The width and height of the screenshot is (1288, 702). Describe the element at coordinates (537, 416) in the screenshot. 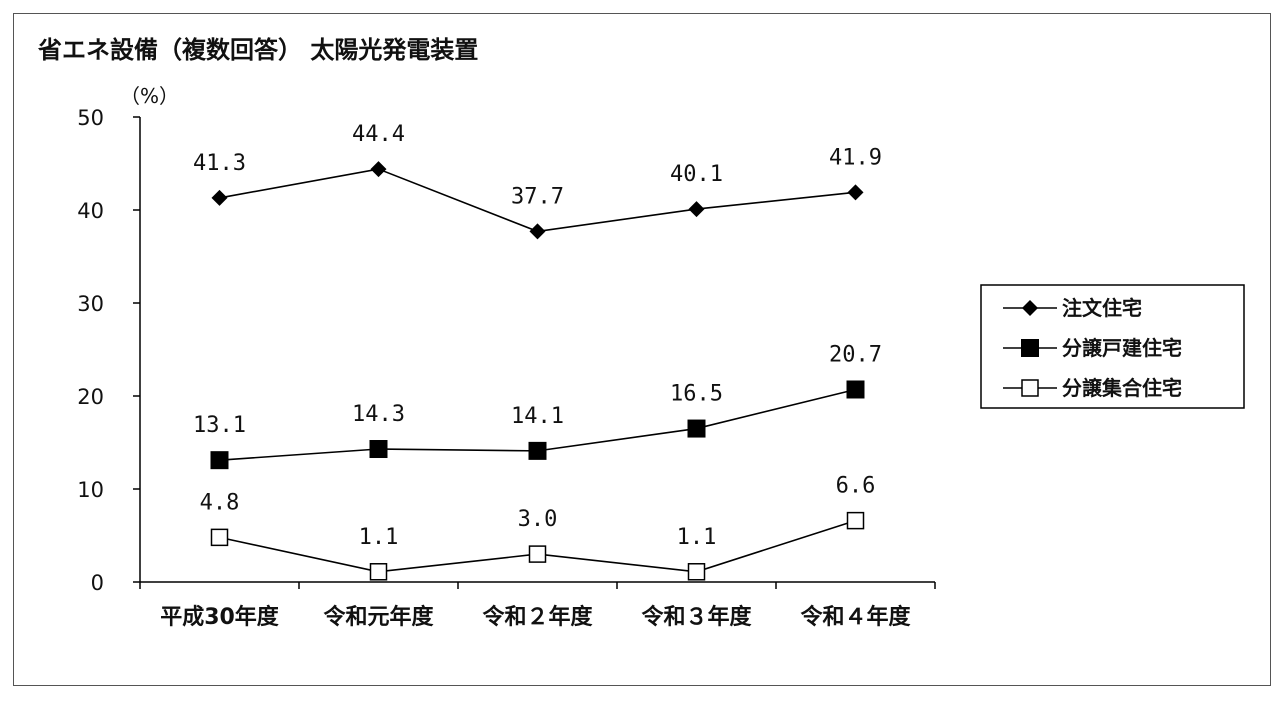

I see `data-label: 14.1` at that location.